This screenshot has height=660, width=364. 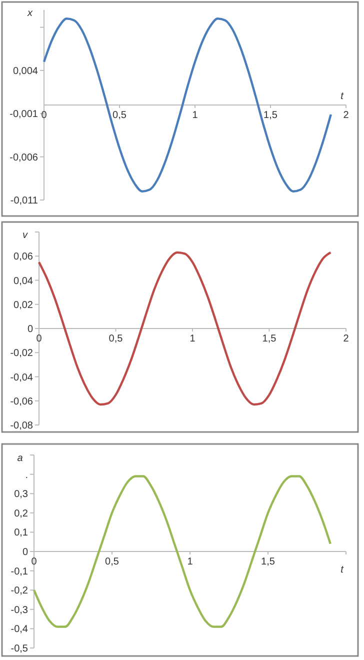 What do you see at coordinates (21, 533) in the screenshot?
I see `y-tick-label: 0,1` at bounding box center [21, 533].